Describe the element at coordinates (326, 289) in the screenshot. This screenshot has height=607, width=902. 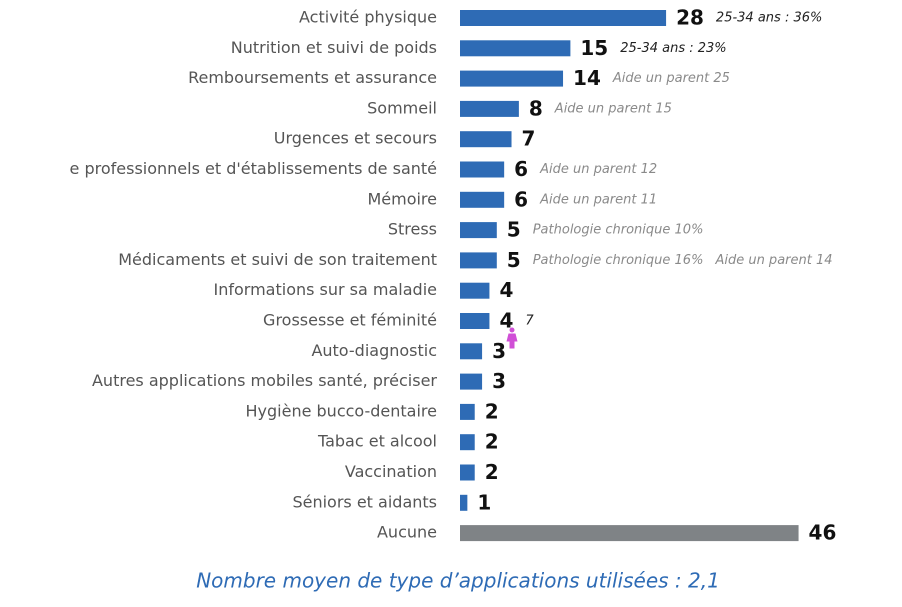
I see `category-label: Informations sur sa maladie` at that location.